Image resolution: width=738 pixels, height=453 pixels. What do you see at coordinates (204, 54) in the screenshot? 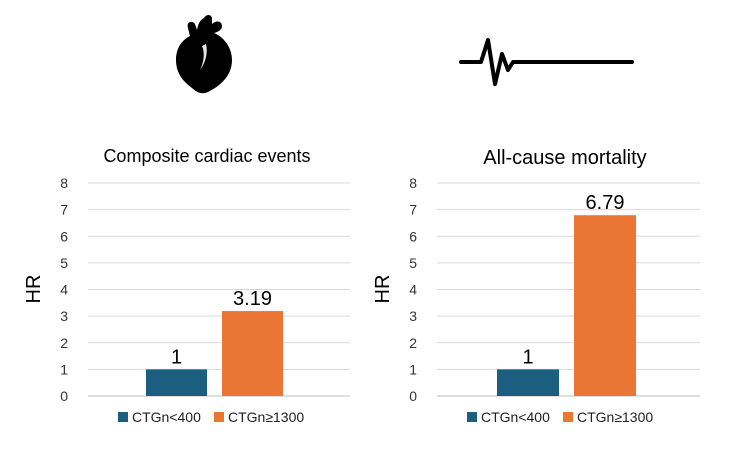
I see `heart-icon` at bounding box center [204, 54].